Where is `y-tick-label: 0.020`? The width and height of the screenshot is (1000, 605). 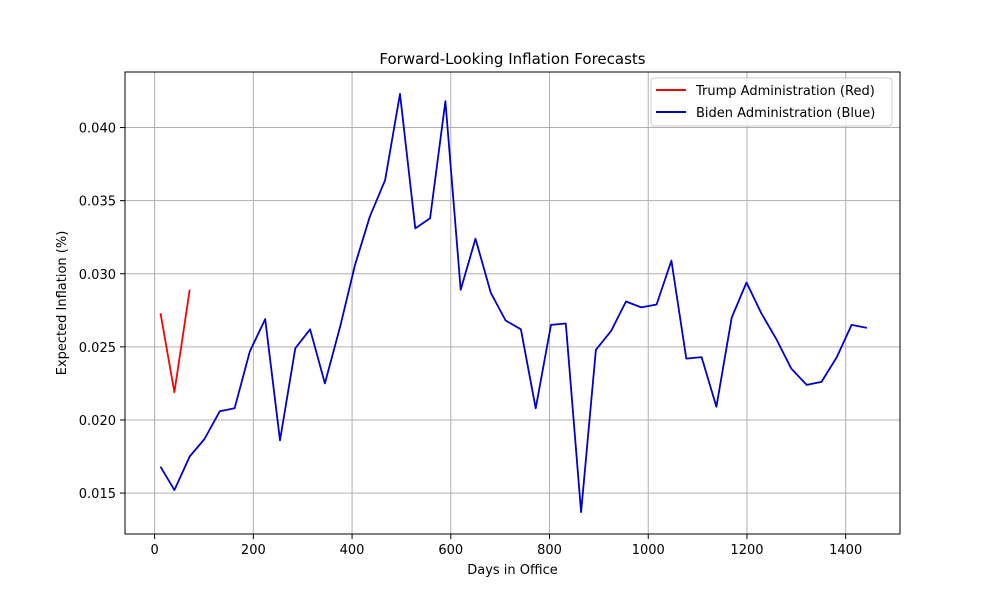 y-tick-label: 0.020 is located at coordinates (97, 421).